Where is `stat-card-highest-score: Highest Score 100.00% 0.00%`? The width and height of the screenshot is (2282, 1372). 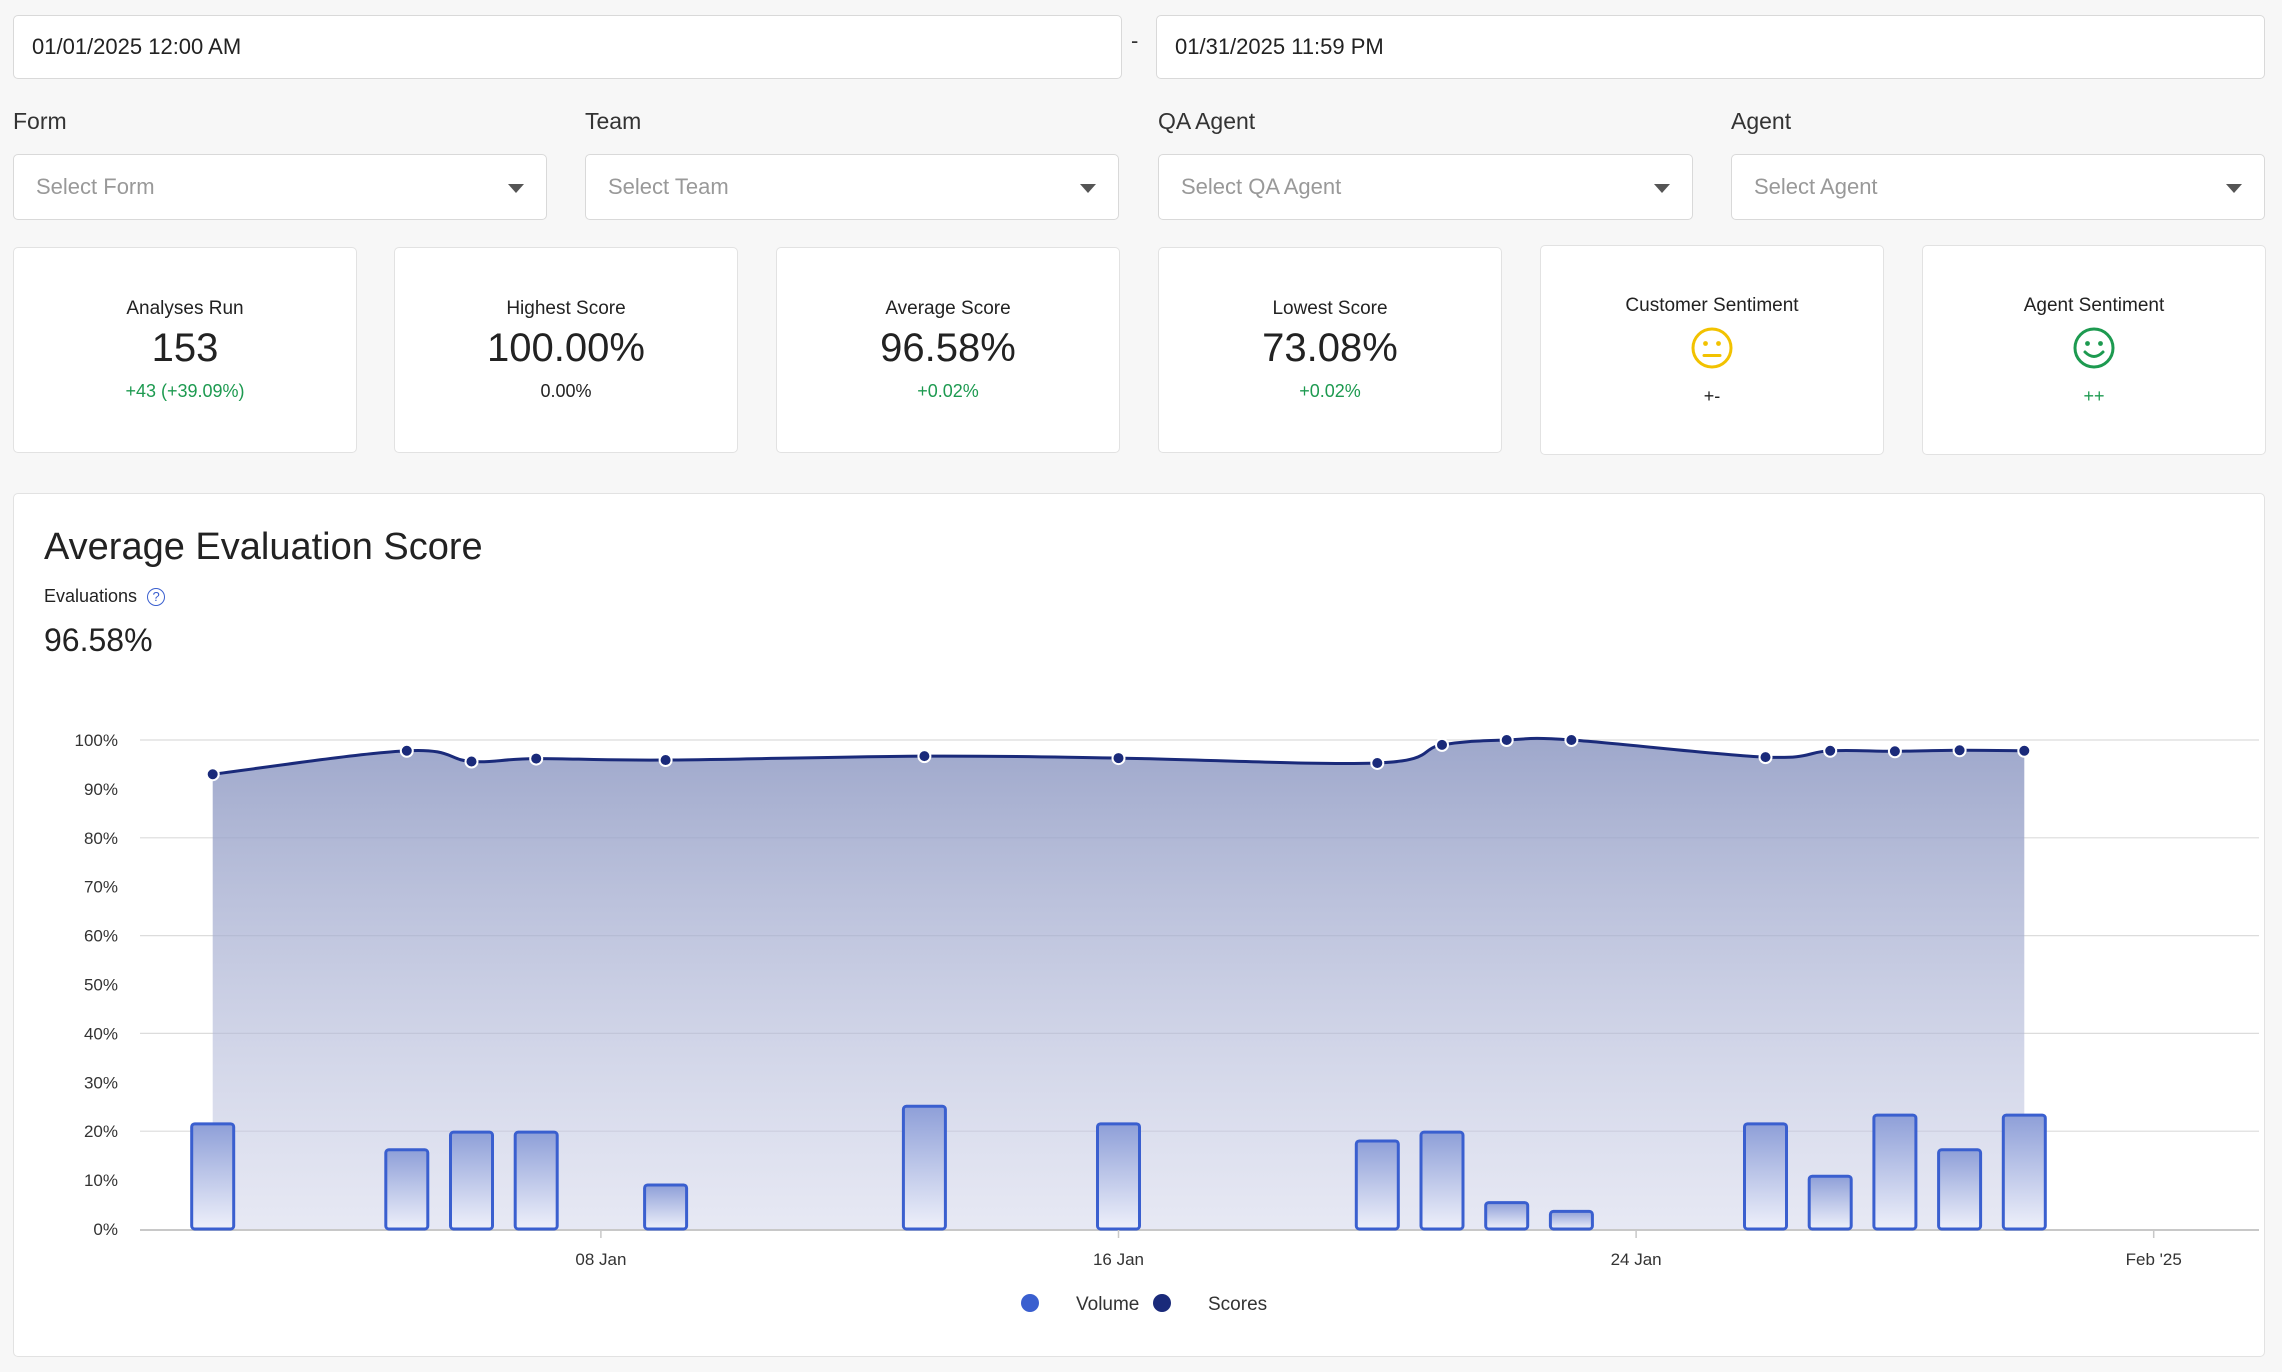 stat-card-highest-score: Highest Score 100.00% 0.00% is located at coordinates (566, 350).